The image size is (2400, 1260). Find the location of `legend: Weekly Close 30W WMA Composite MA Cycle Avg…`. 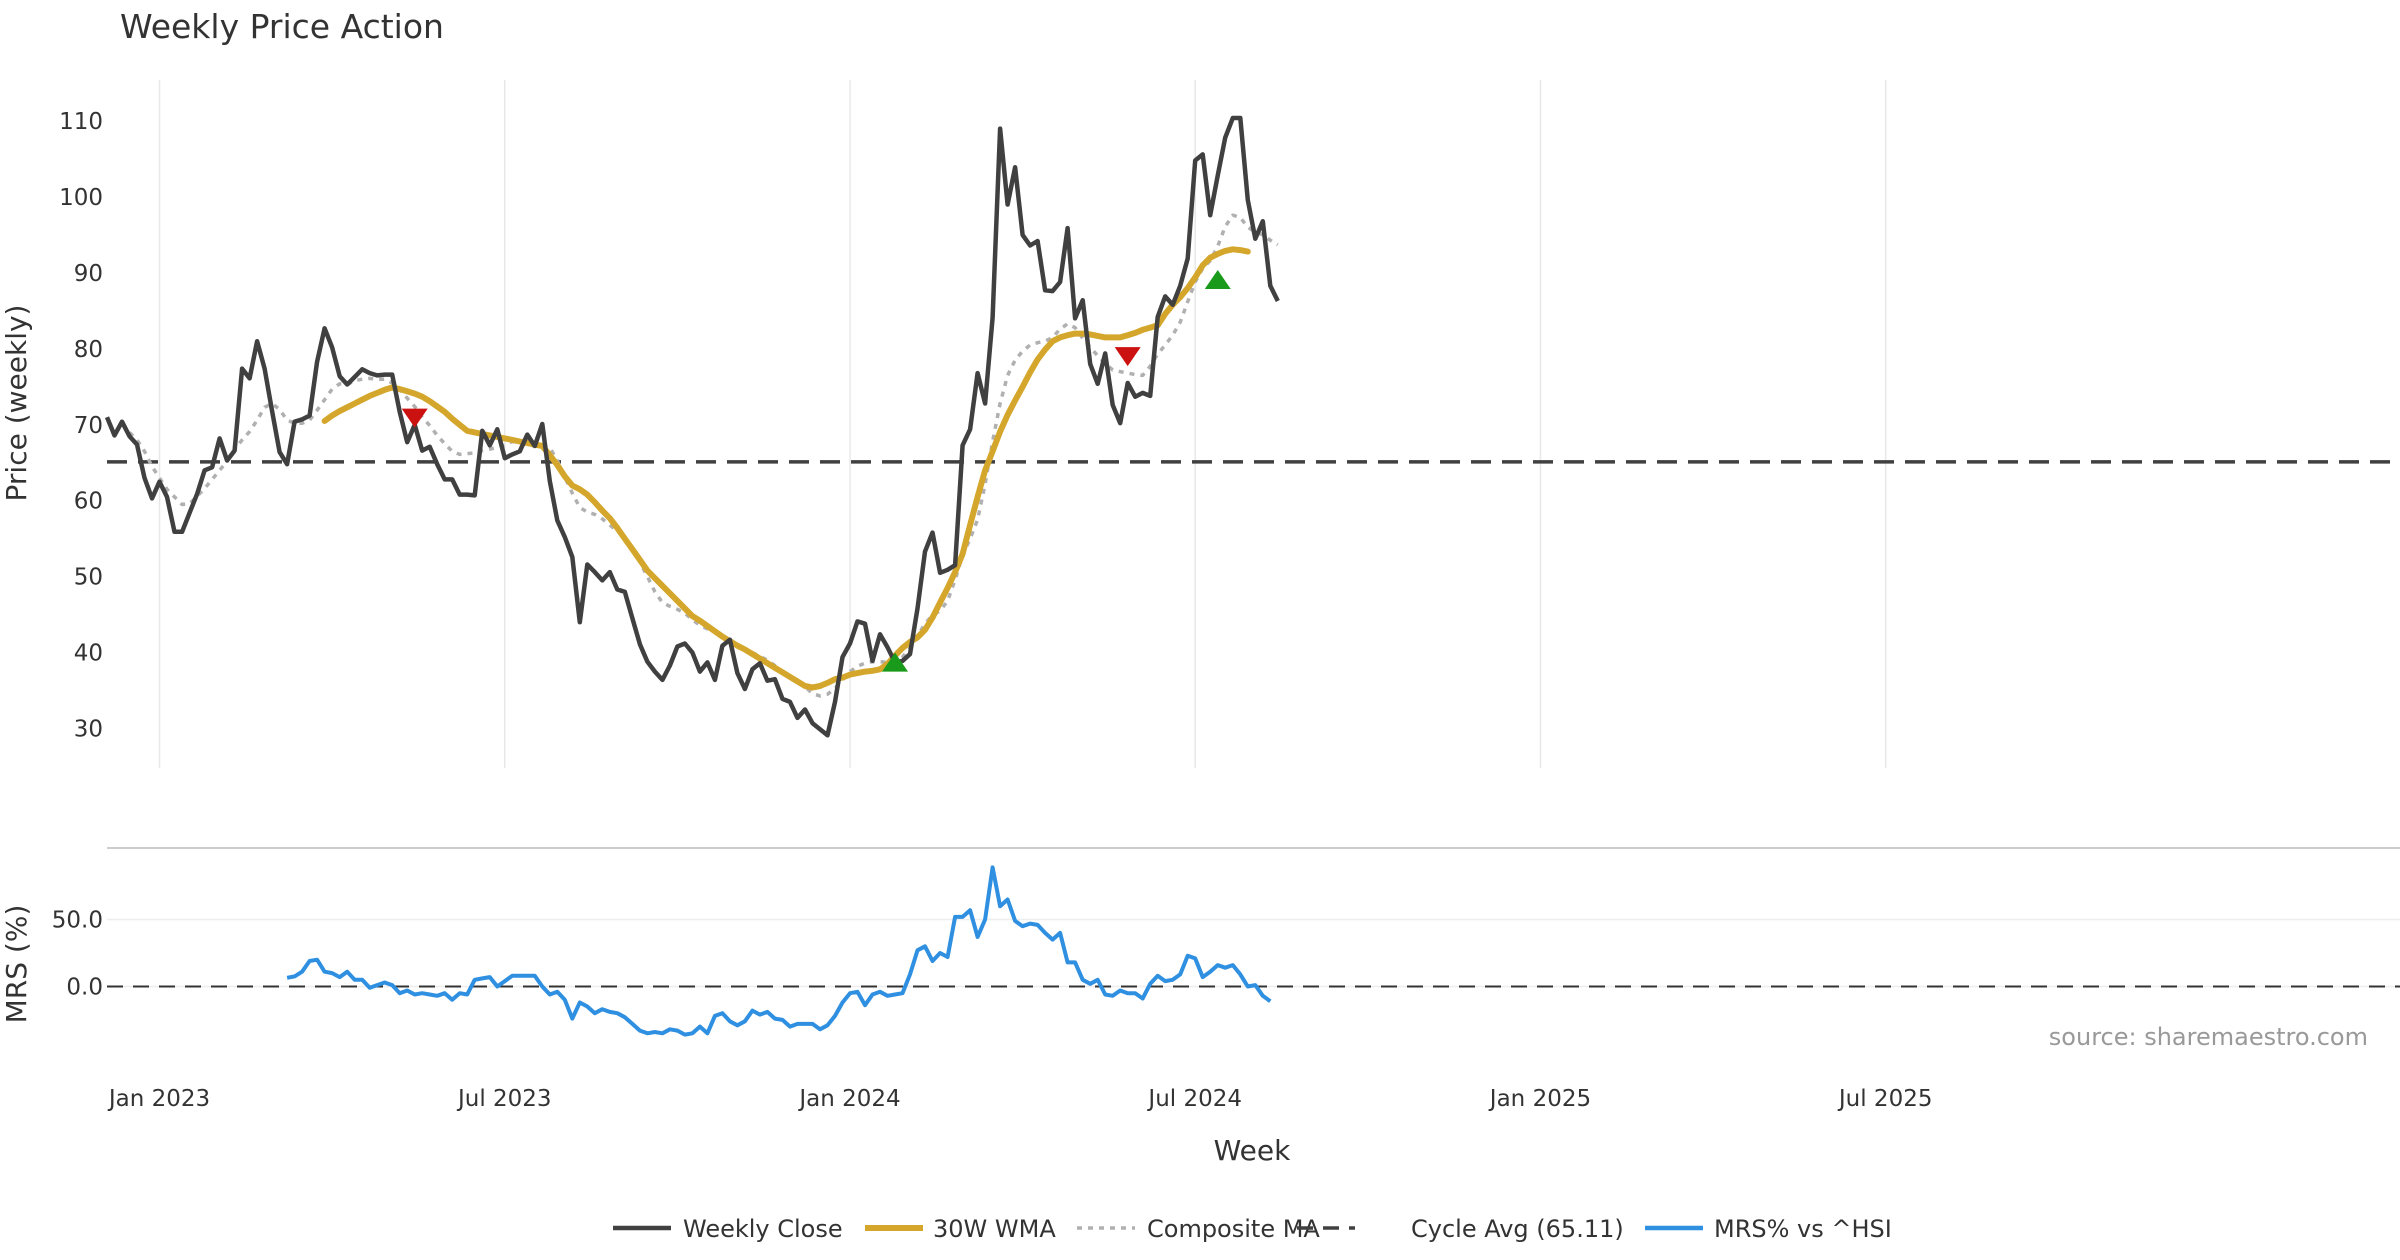

legend: Weekly Close 30W WMA Composite MA Cycle Avg… is located at coordinates (1252, 1229).